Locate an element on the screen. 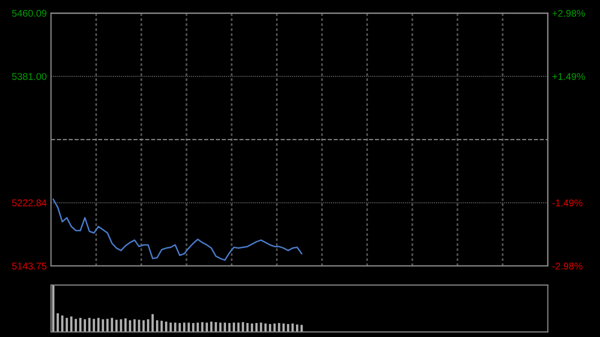 This screenshot has height=337, width=600. y2-tick-label: +1.49% is located at coordinates (568, 76).